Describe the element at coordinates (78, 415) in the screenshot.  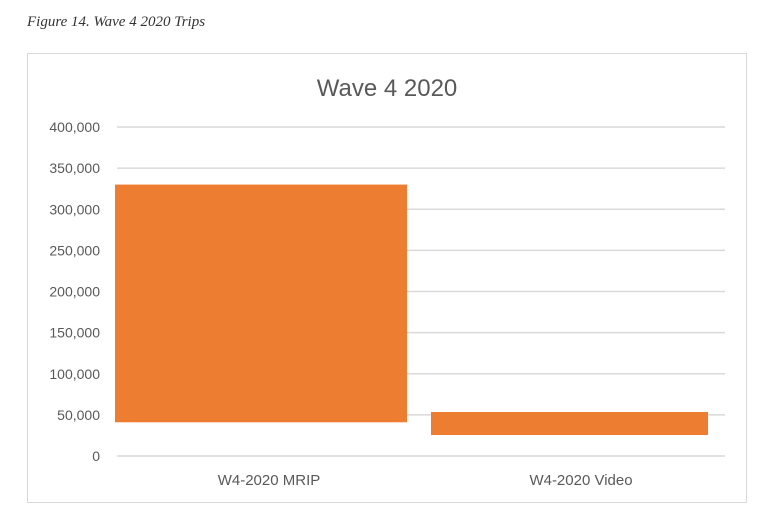
I see `y-tick-label: 50,000` at that location.